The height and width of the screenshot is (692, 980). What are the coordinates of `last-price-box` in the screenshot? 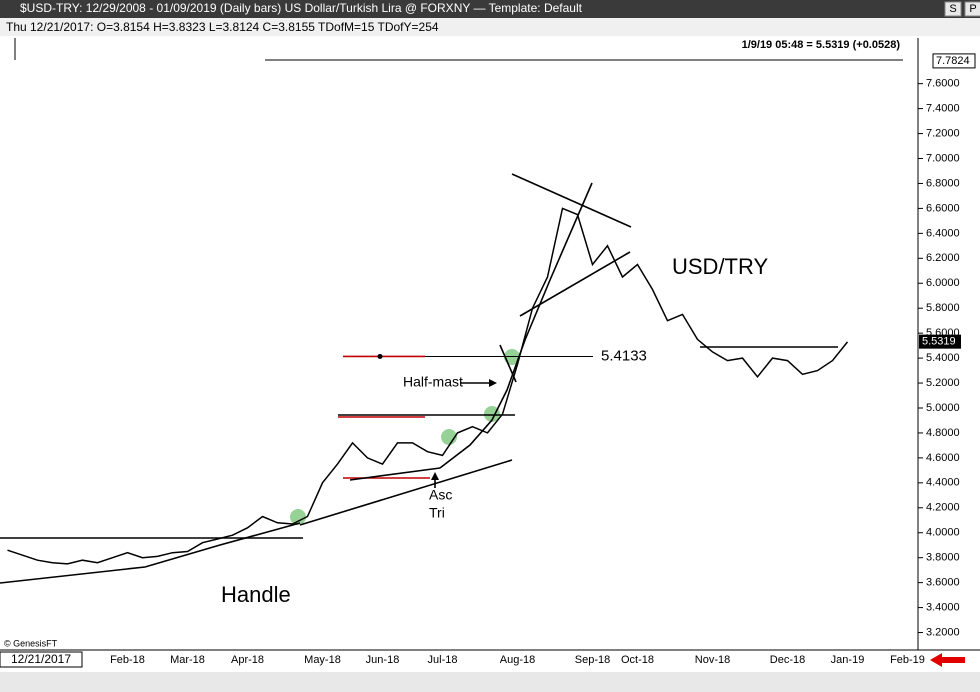 It's located at (940, 341).